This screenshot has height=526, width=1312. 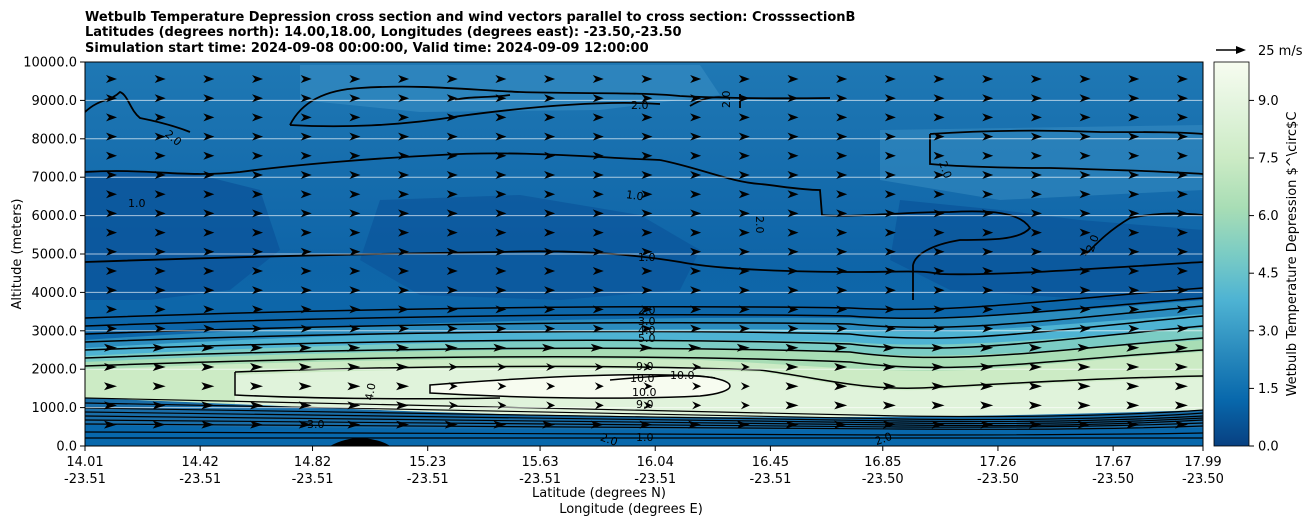 What do you see at coordinates (360, 442) in the screenshot?
I see `terrain-blob` at bounding box center [360, 442].